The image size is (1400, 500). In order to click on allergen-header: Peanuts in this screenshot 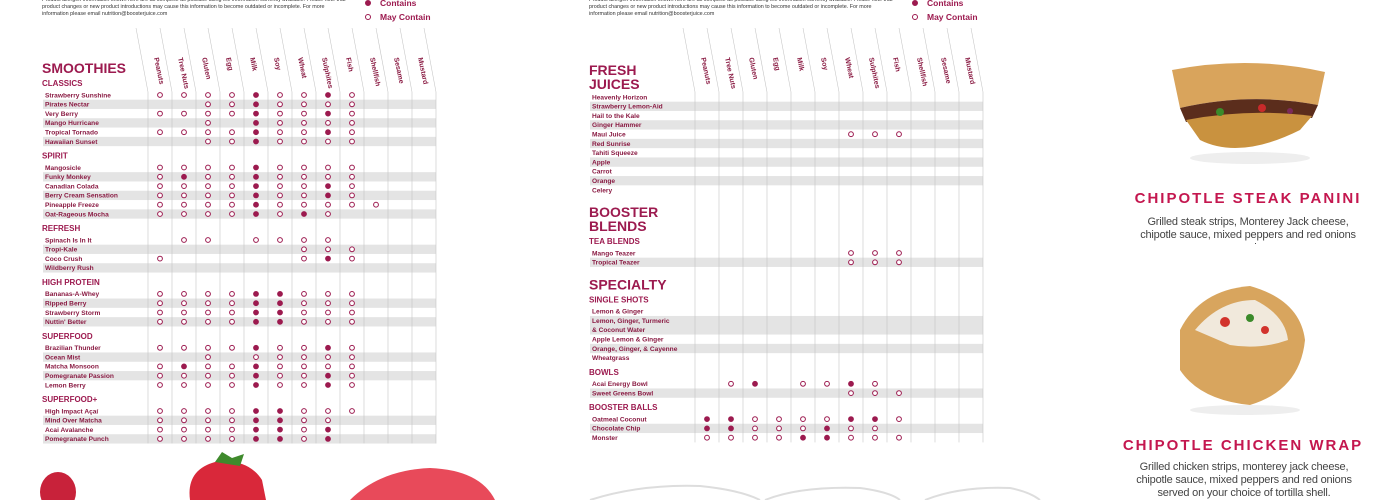, I will do `click(705, 71)`.